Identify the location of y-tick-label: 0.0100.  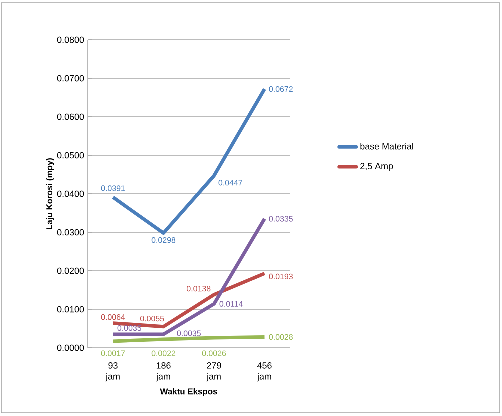
(70, 309).